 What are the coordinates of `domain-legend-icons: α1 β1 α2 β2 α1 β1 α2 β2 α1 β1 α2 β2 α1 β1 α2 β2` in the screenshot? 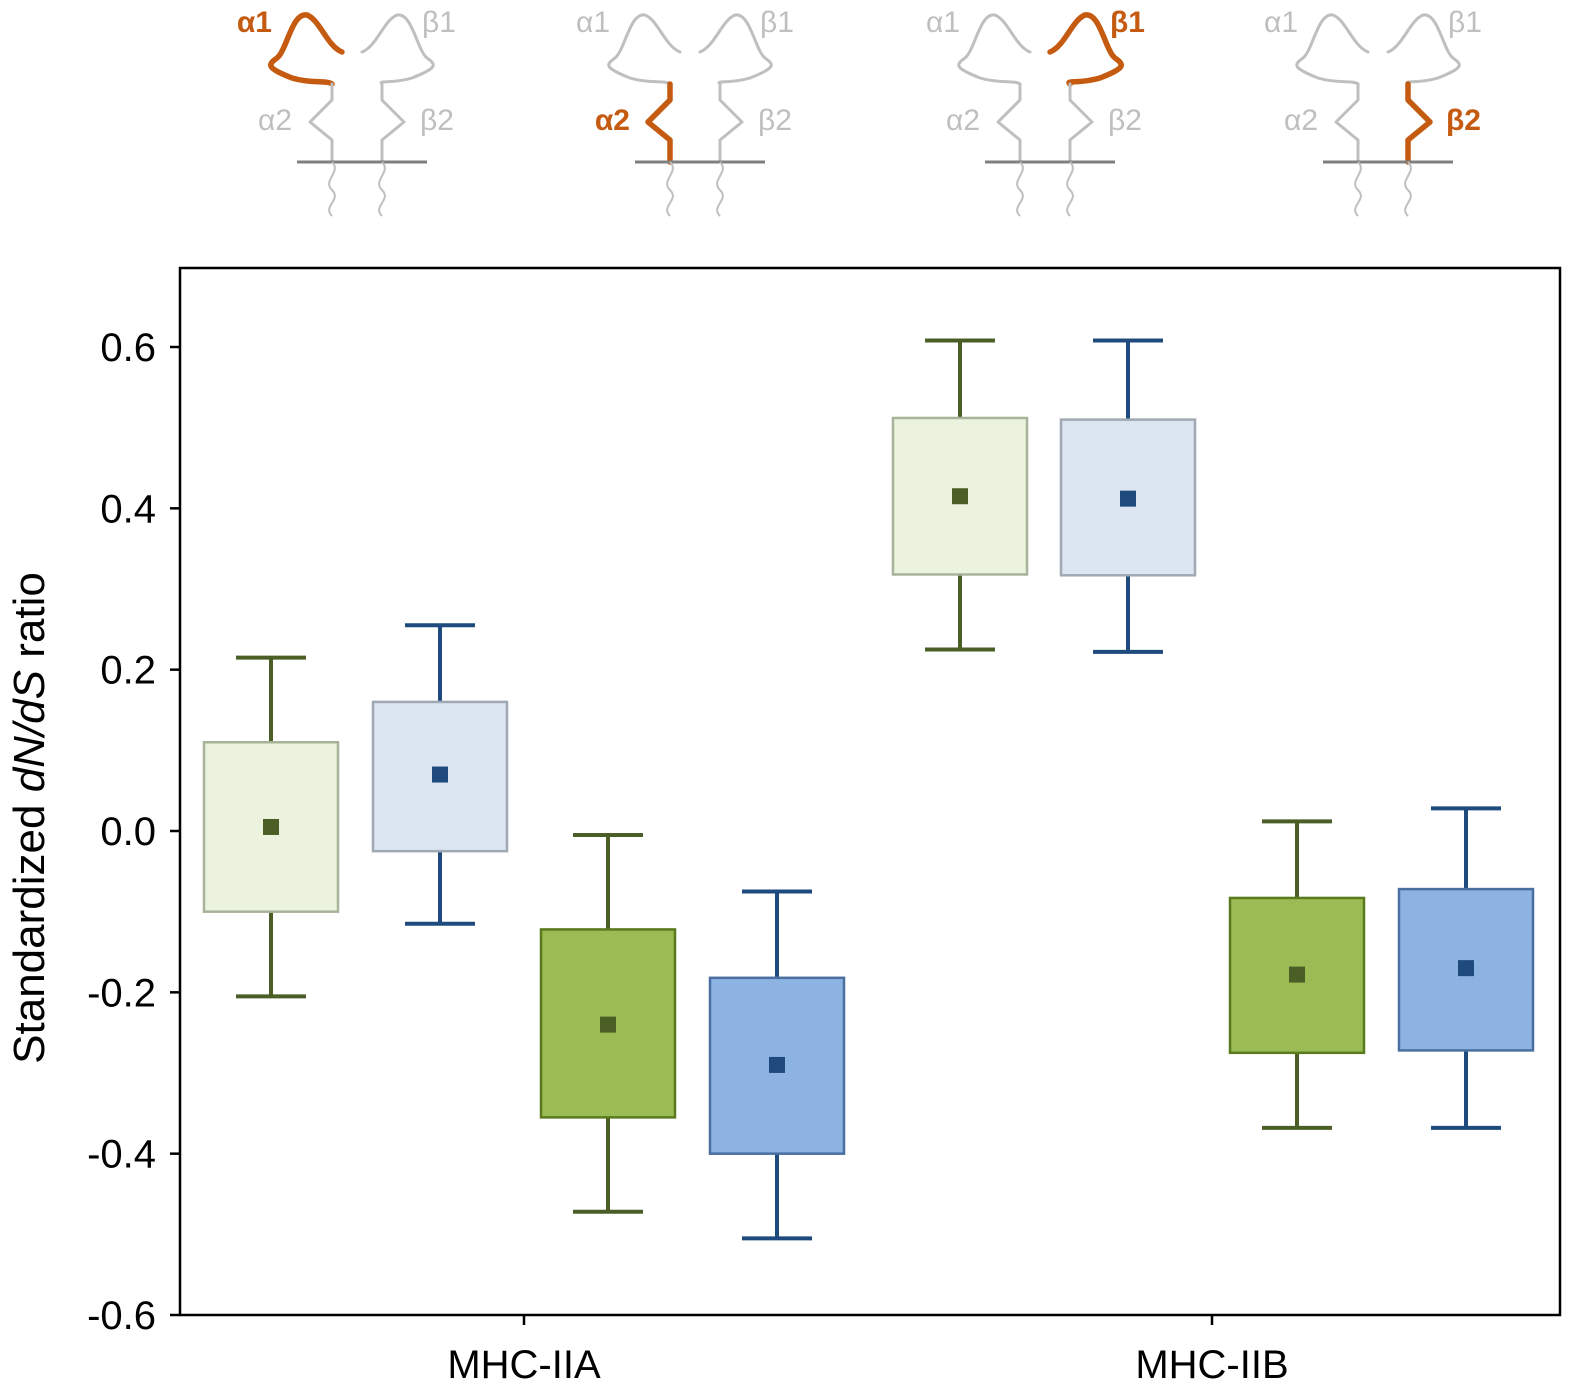 It's located at (859, 111).